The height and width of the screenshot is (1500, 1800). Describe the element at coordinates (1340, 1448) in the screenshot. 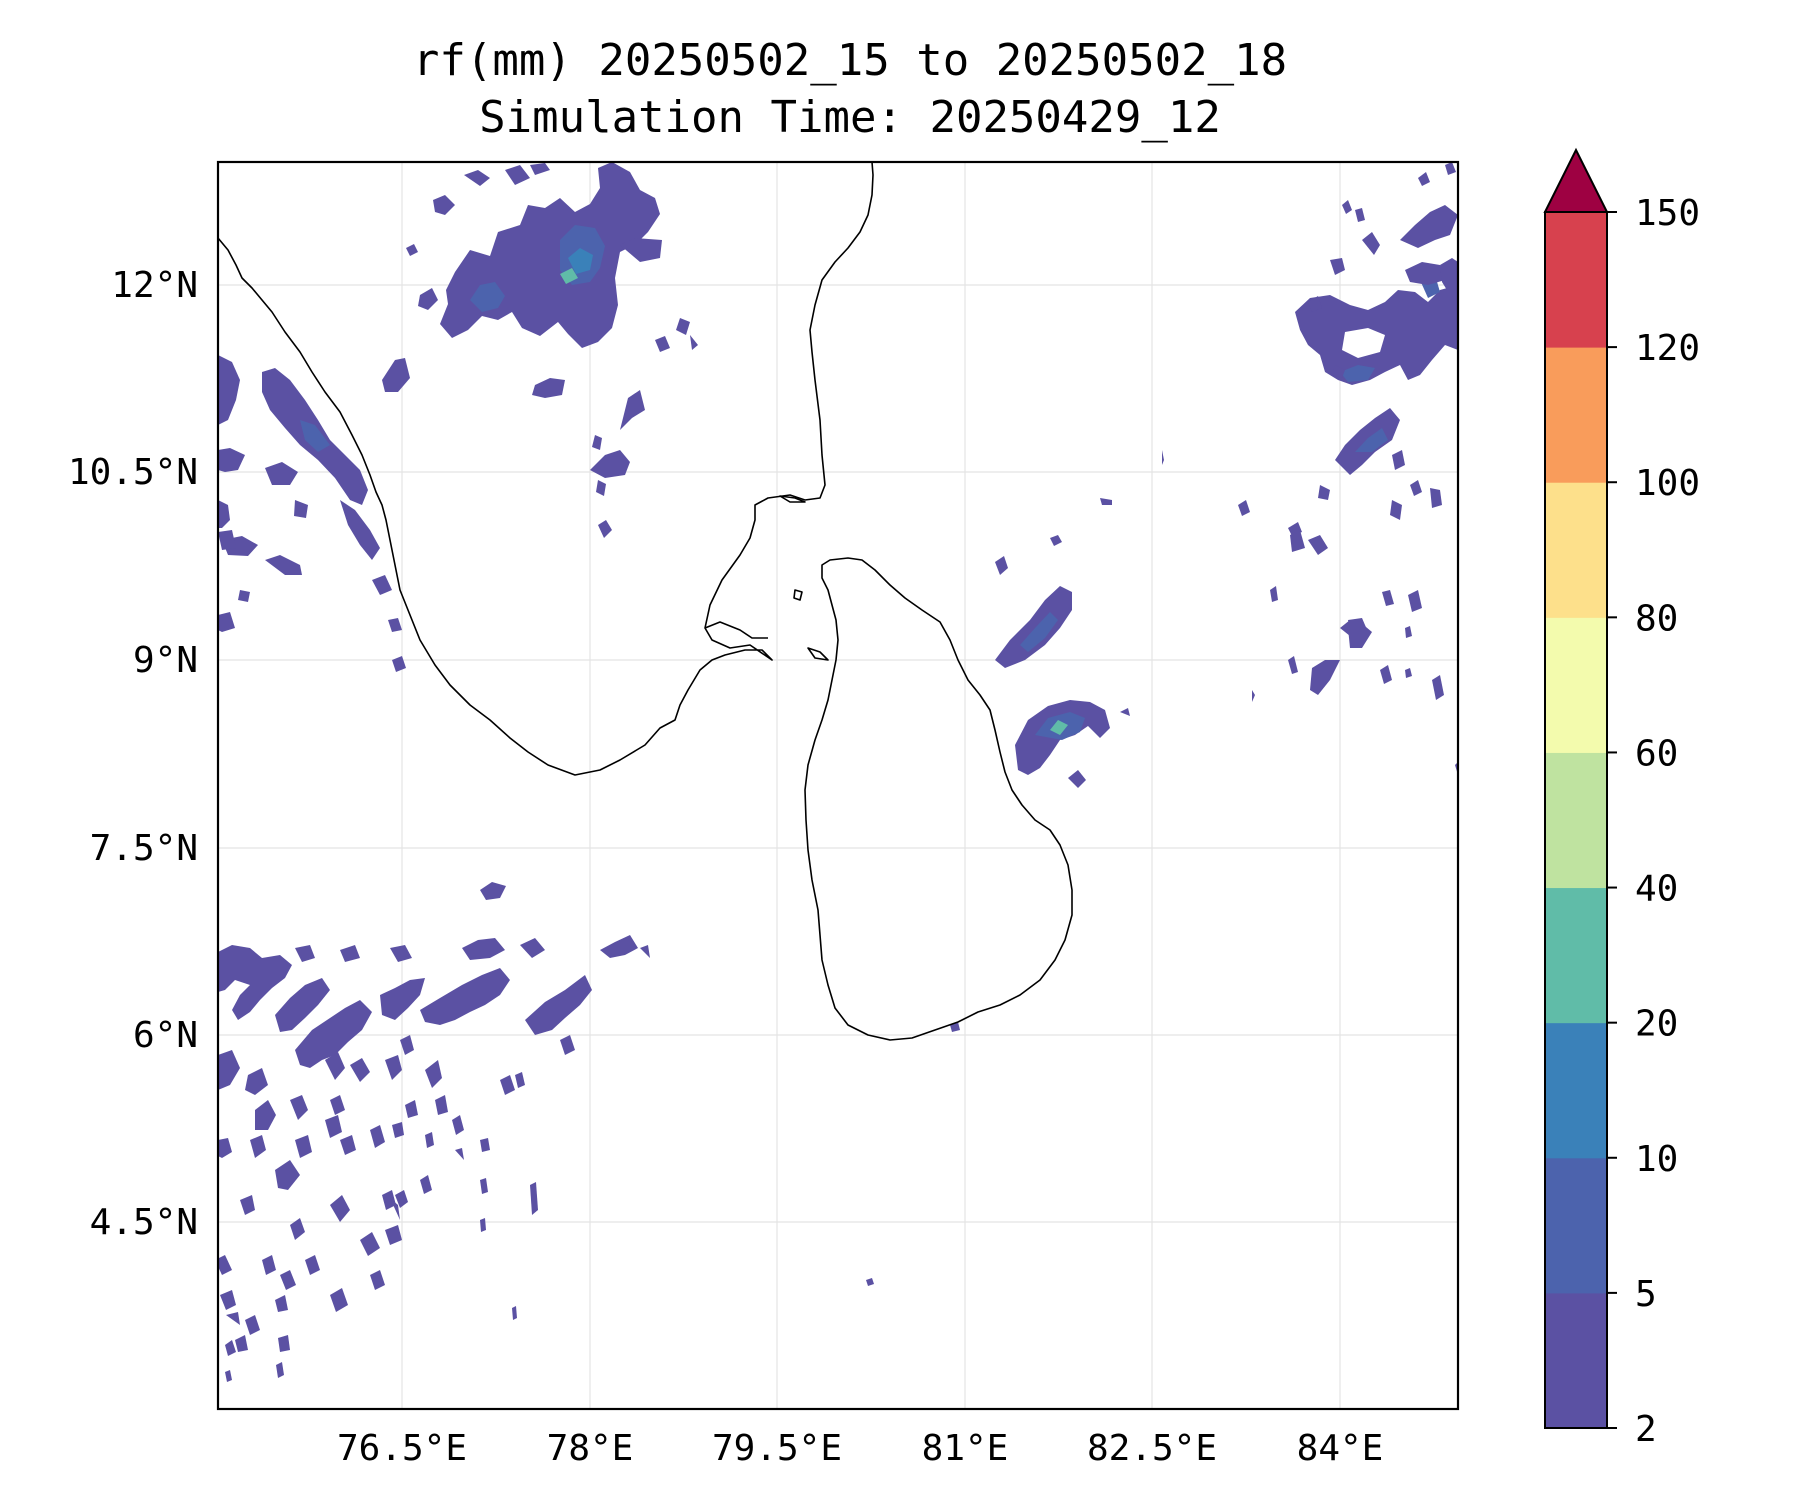

I see `lon-tick-label: 84°E` at that location.